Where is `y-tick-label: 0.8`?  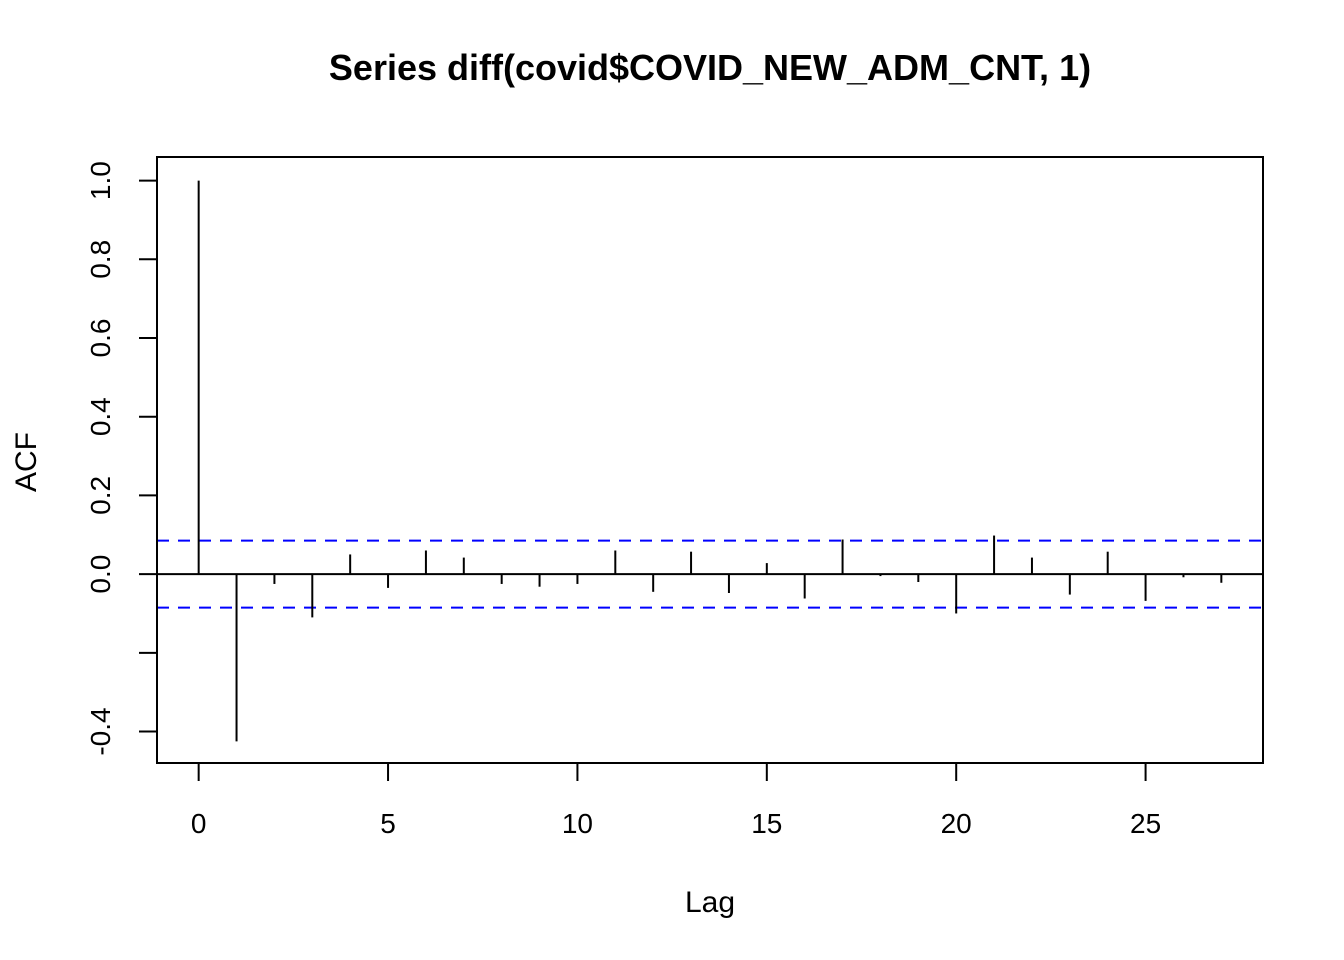
y-tick-label: 0.8 is located at coordinates (100, 259).